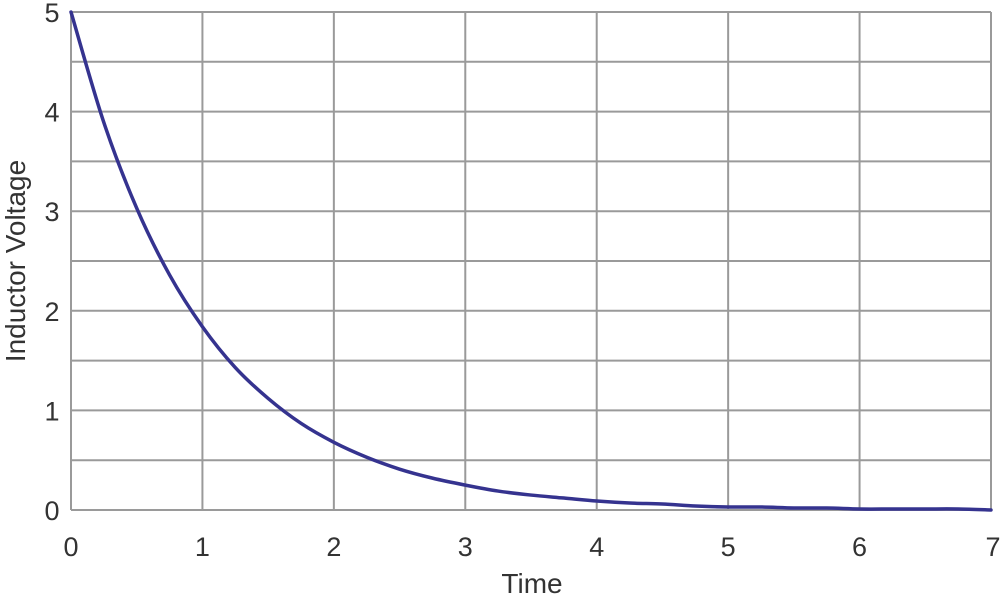 The image size is (1000, 597). What do you see at coordinates (51, 14) in the screenshot?
I see `y-tick-label: 5` at bounding box center [51, 14].